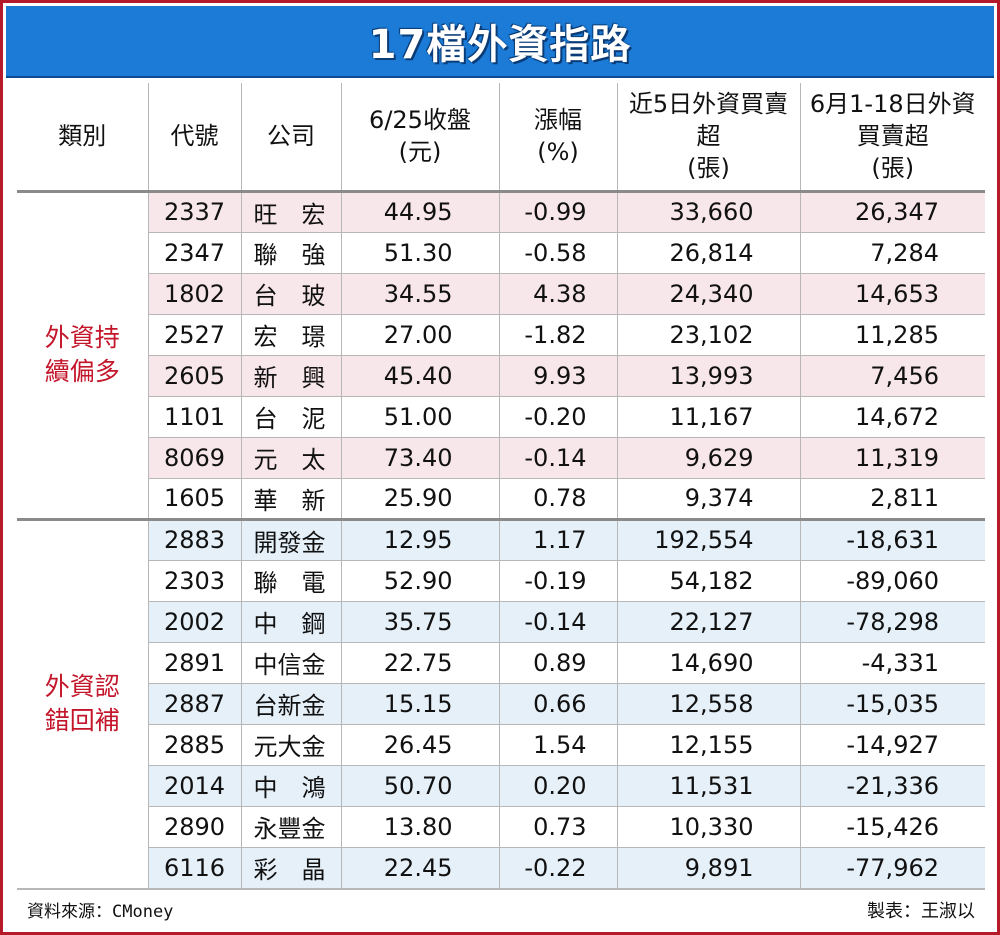 This screenshot has height=935, width=1000. What do you see at coordinates (291, 580) in the screenshot?
I see `company-cell: 聯 電` at bounding box center [291, 580].